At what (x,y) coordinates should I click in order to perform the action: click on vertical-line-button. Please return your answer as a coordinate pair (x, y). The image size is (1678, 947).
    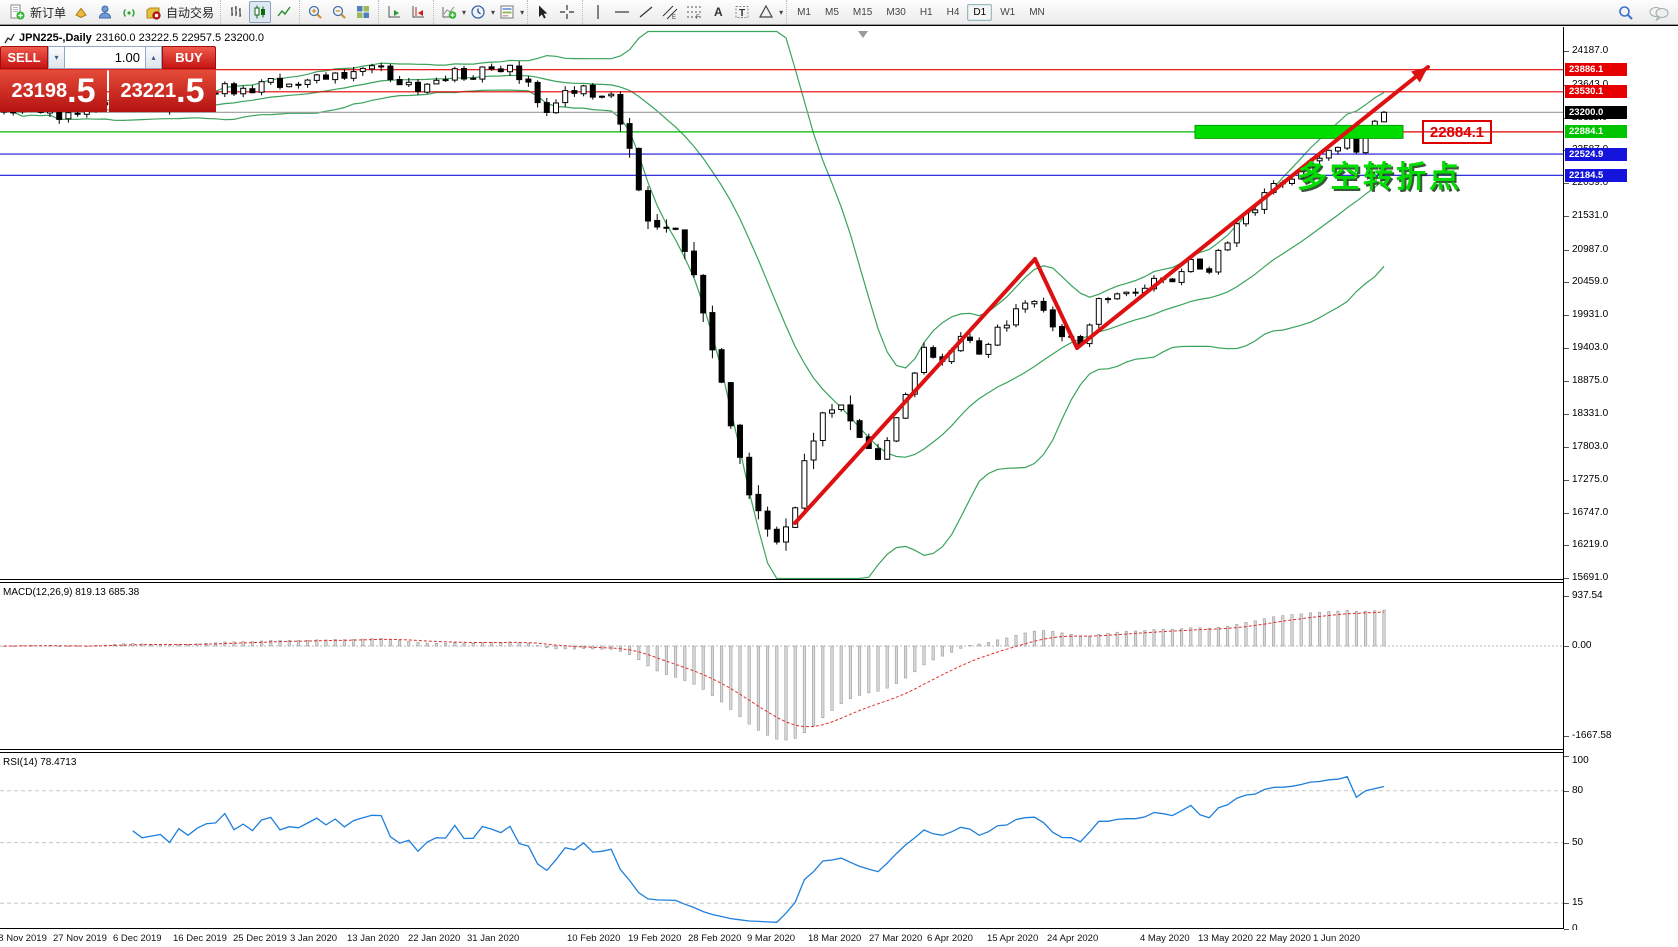
    Looking at the image, I should click on (598, 12).